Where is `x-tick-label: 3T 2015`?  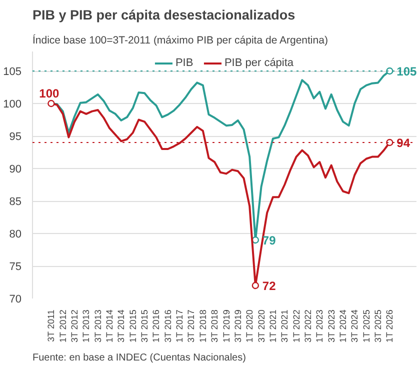
x-tick-label: 3T 2015 is located at coordinates (145, 326).